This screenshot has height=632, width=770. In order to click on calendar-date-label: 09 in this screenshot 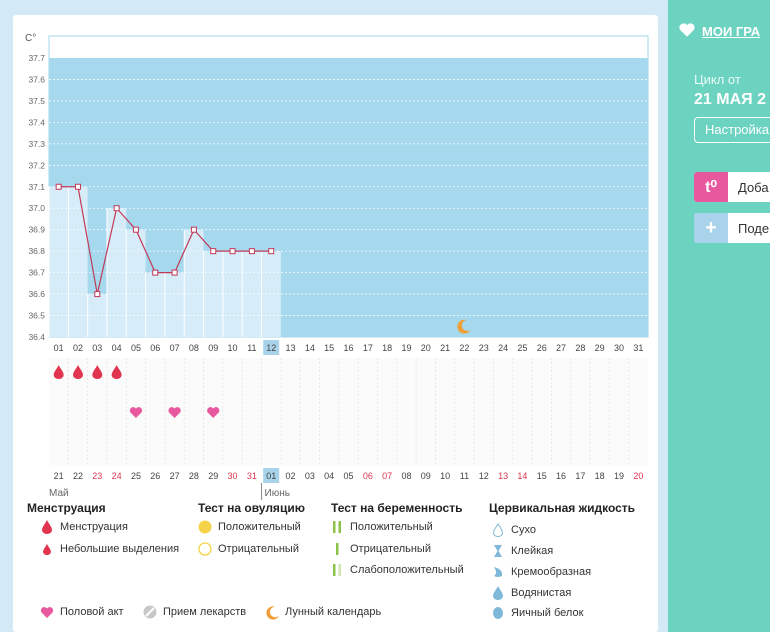, I will do `click(426, 476)`.